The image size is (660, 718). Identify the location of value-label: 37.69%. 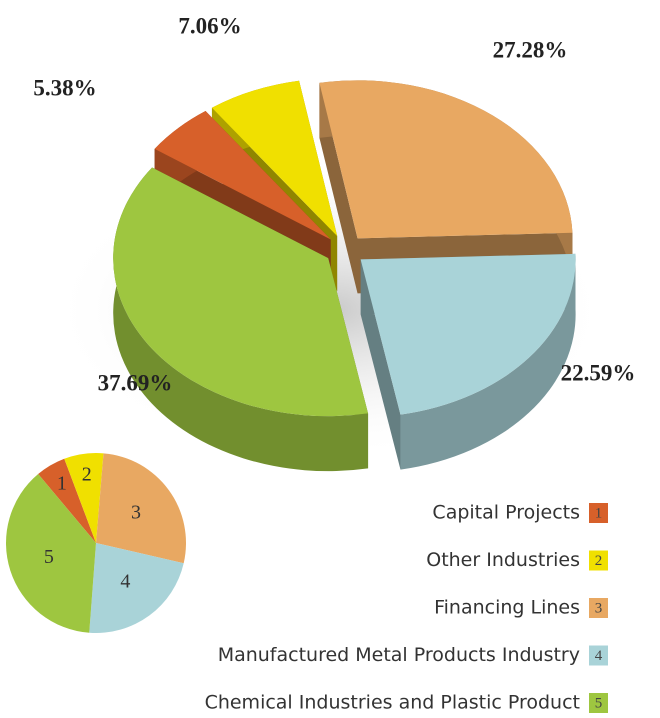
(135, 382).